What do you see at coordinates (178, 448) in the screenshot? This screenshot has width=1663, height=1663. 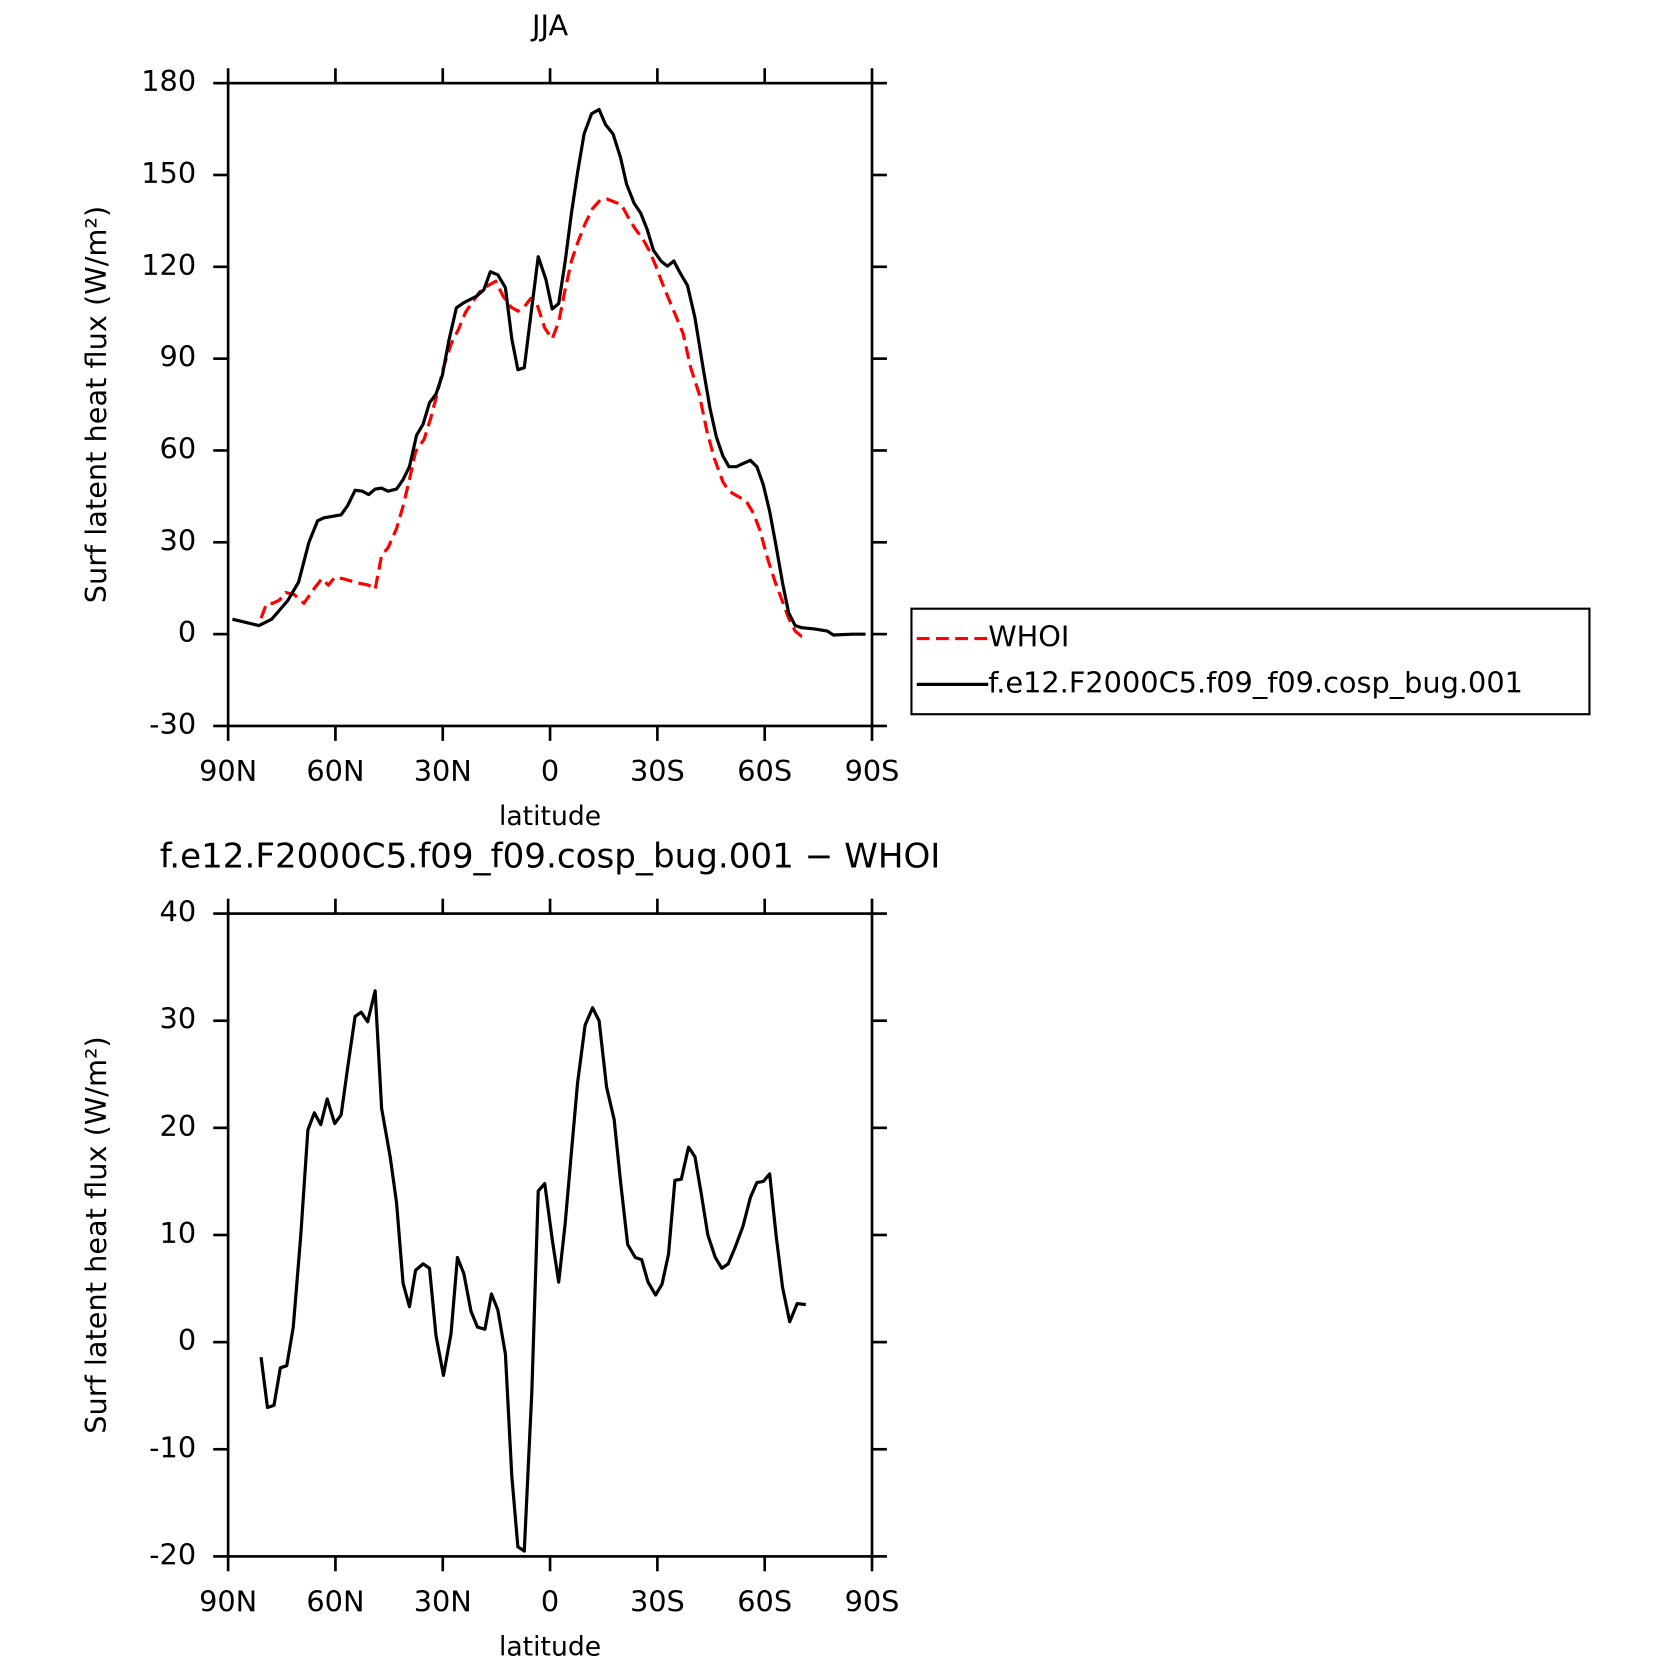 I see `y-tick-label: 60` at bounding box center [178, 448].